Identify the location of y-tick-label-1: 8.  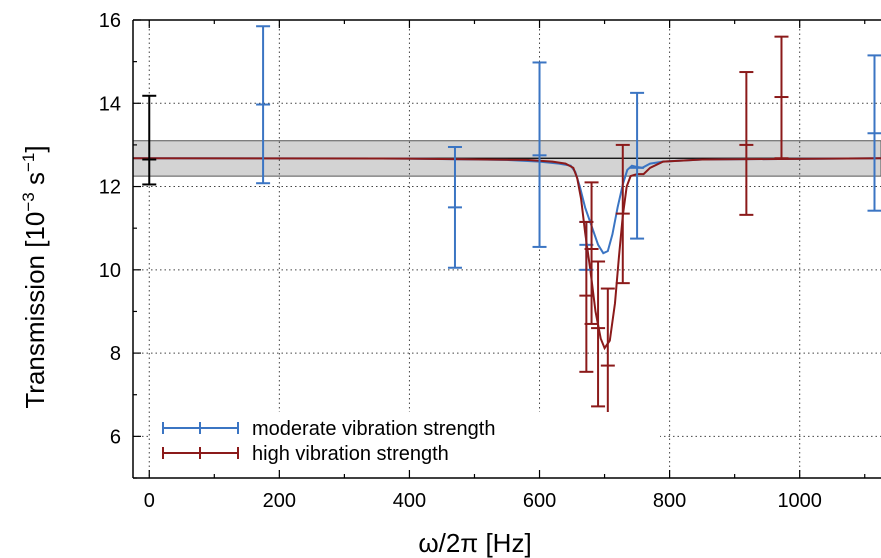
(115, 354).